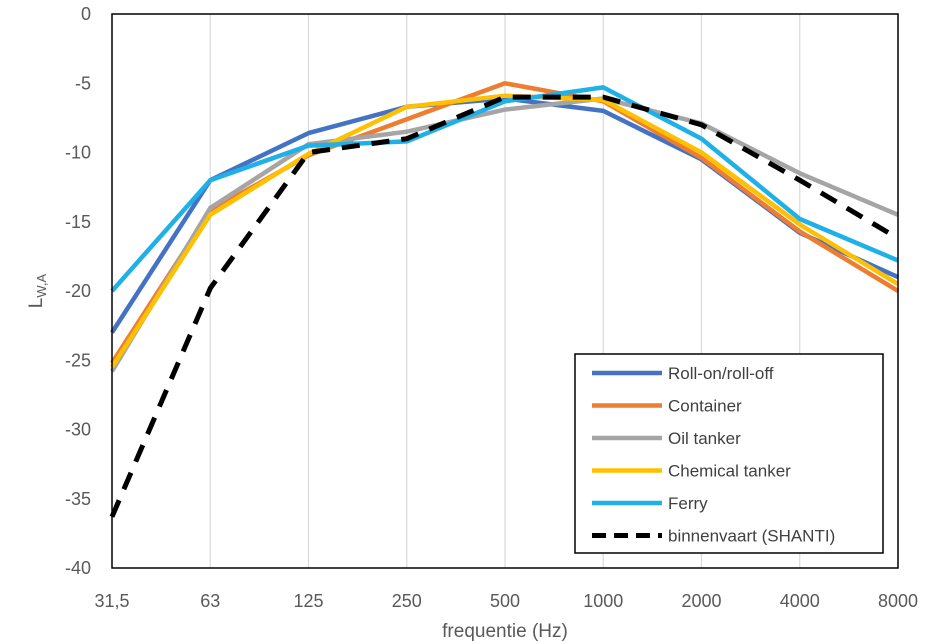  I want to click on legend-label: Container, so click(705, 406).